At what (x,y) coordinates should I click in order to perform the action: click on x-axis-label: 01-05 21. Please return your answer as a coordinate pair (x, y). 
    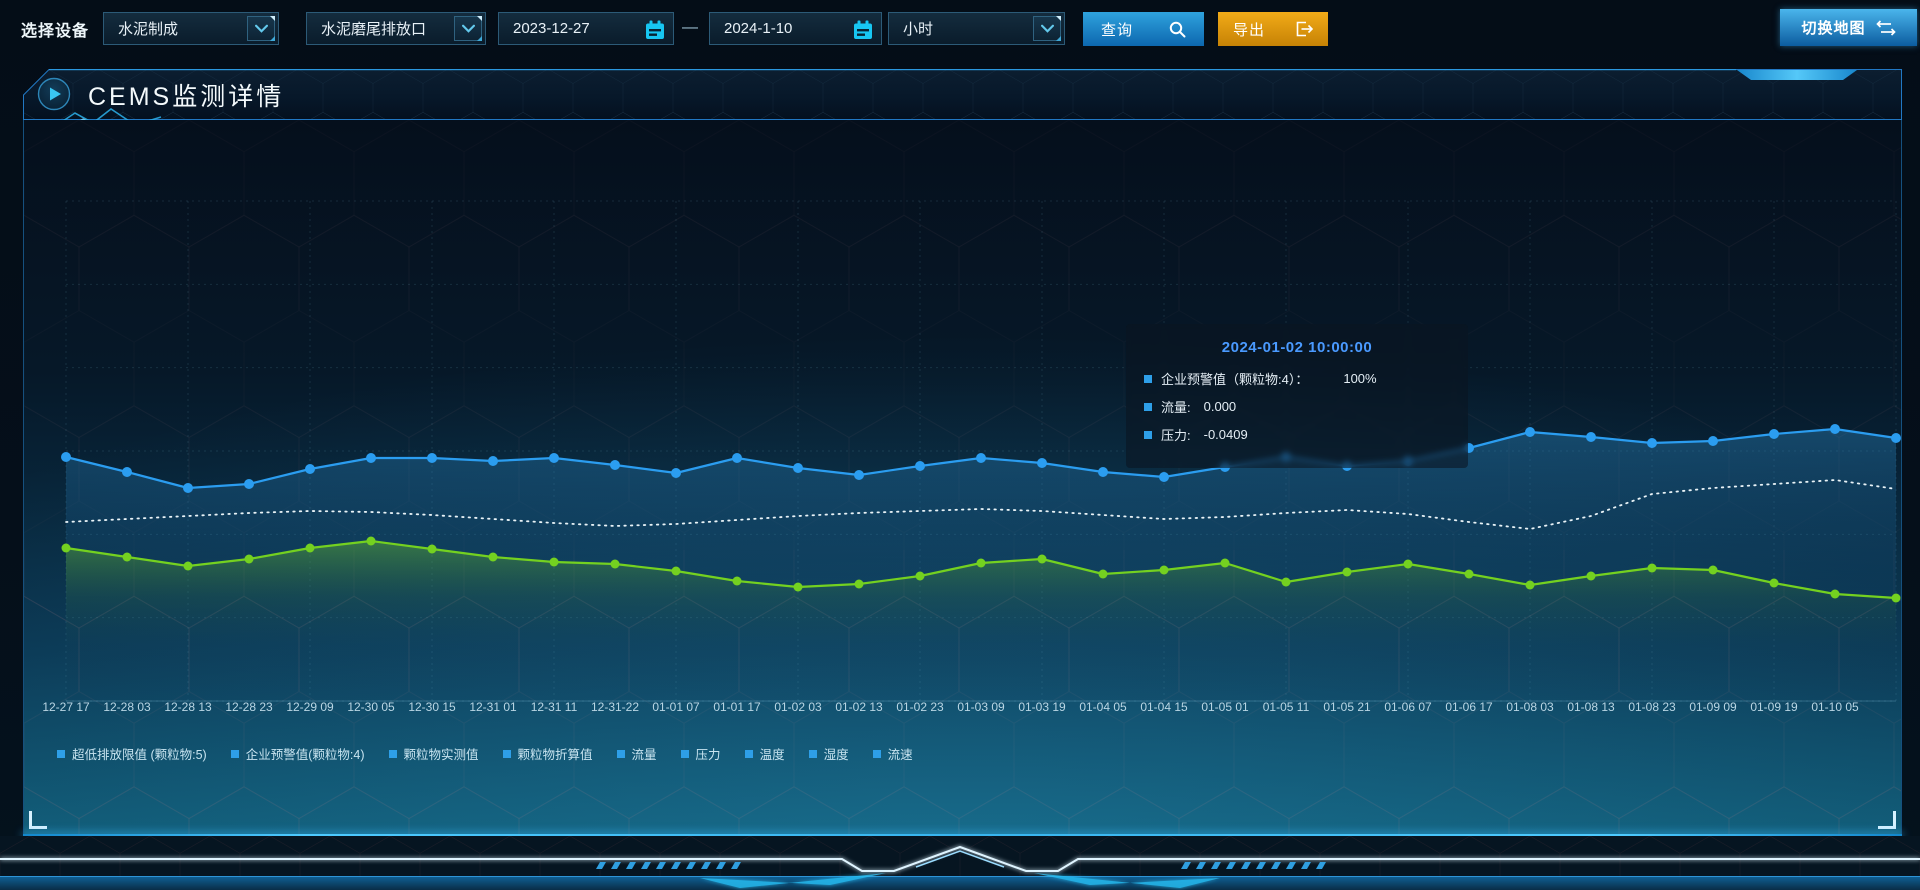
    Looking at the image, I should click on (1347, 707).